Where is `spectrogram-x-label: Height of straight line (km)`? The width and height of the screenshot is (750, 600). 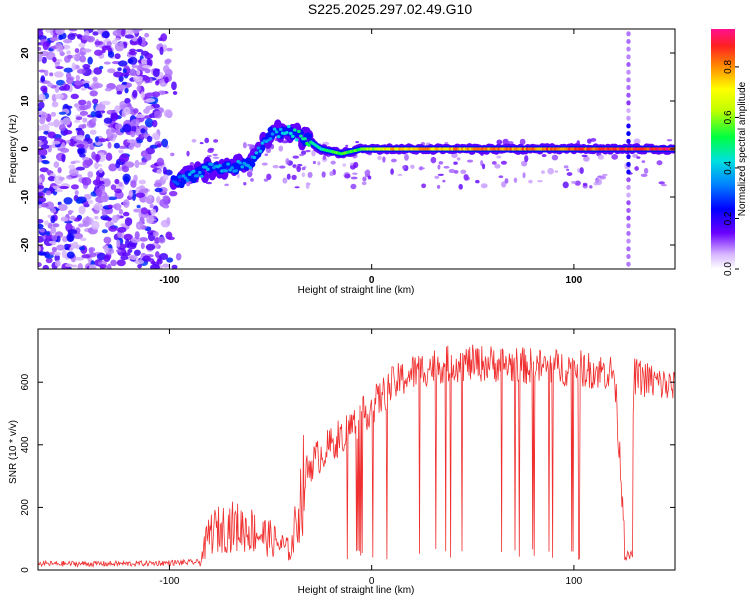 spectrogram-x-label: Height of straight line (km) is located at coordinates (356, 290).